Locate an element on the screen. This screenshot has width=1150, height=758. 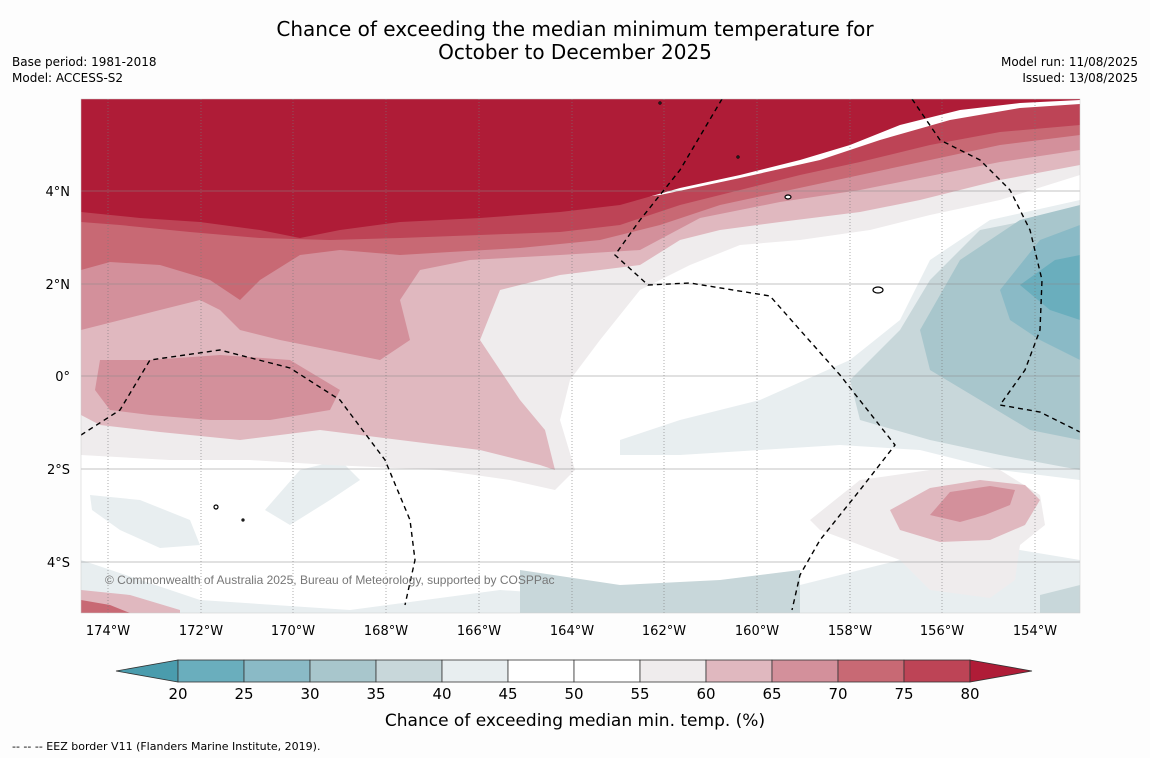
lon-label: 156°W is located at coordinates (942, 631).